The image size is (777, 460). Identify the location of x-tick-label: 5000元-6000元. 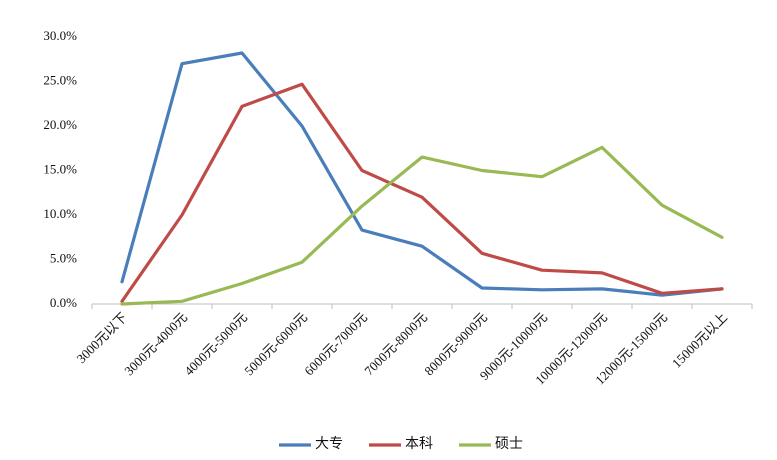
(275, 344).